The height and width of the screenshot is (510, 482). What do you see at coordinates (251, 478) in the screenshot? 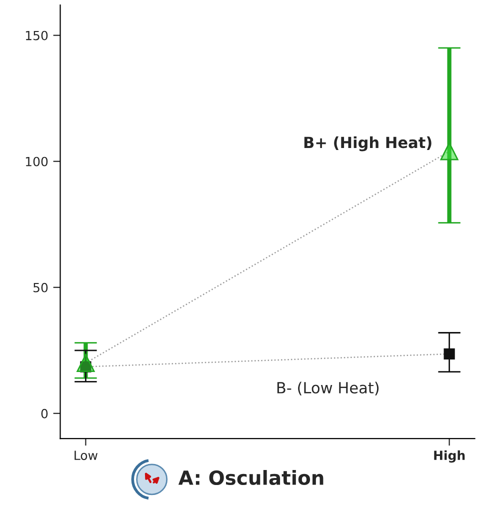
I see `text: A: Osculation` at bounding box center [251, 478].